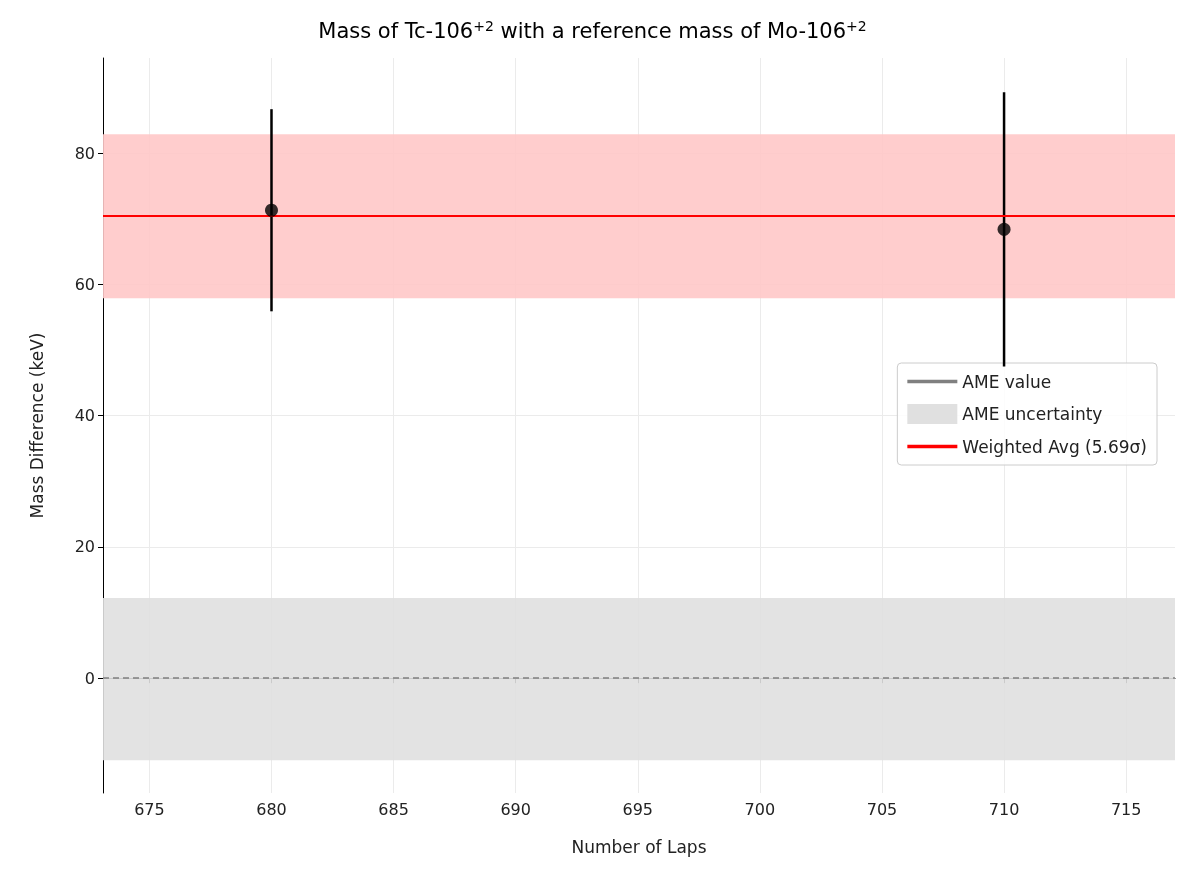 This screenshot has width=1185, height=877. I want to click on x-axis-title: Number of Laps, so click(639, 846).